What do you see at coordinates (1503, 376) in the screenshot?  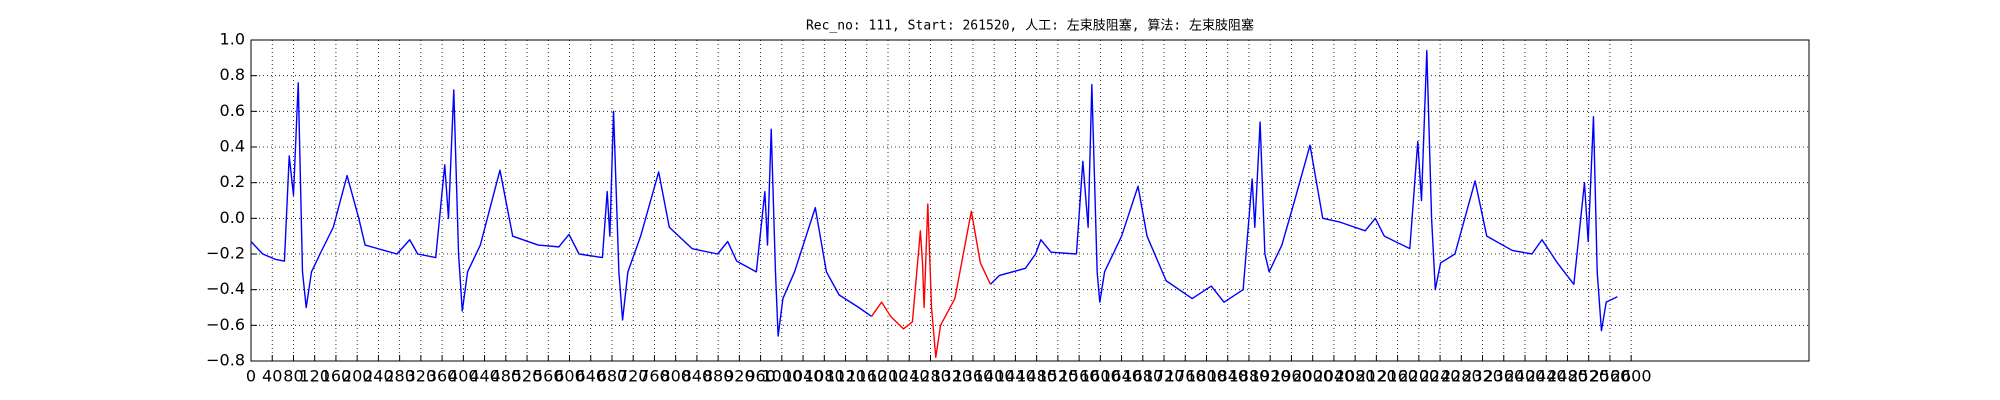 I see `x-tick-label: 2360` at bounding box center [1503, 376].